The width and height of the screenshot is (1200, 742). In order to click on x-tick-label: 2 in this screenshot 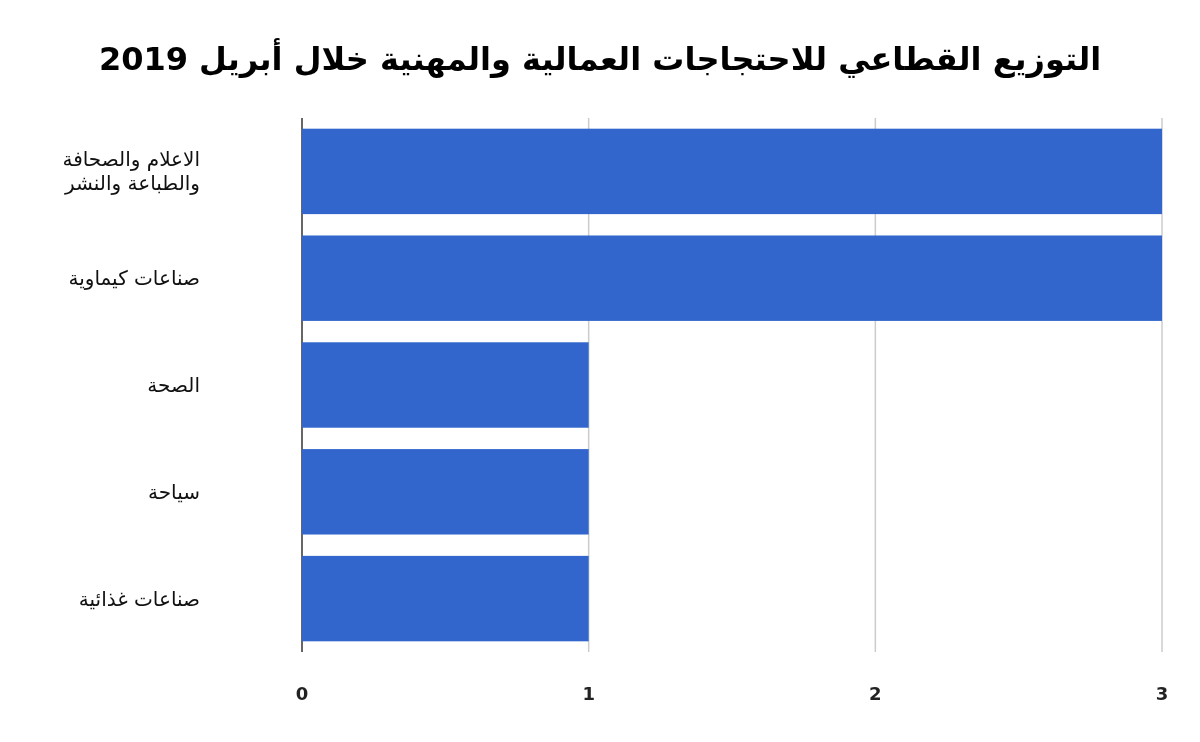, I will do `click(875, 693)`.